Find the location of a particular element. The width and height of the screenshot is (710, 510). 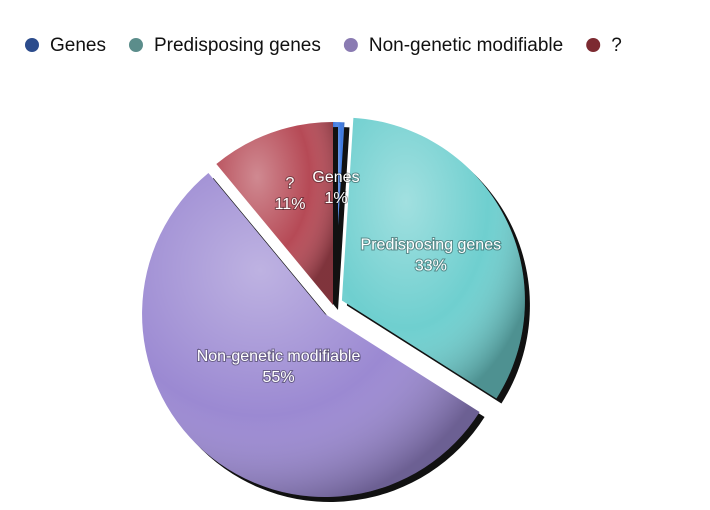

slice-label: ? is located at coordinates (290, 183).